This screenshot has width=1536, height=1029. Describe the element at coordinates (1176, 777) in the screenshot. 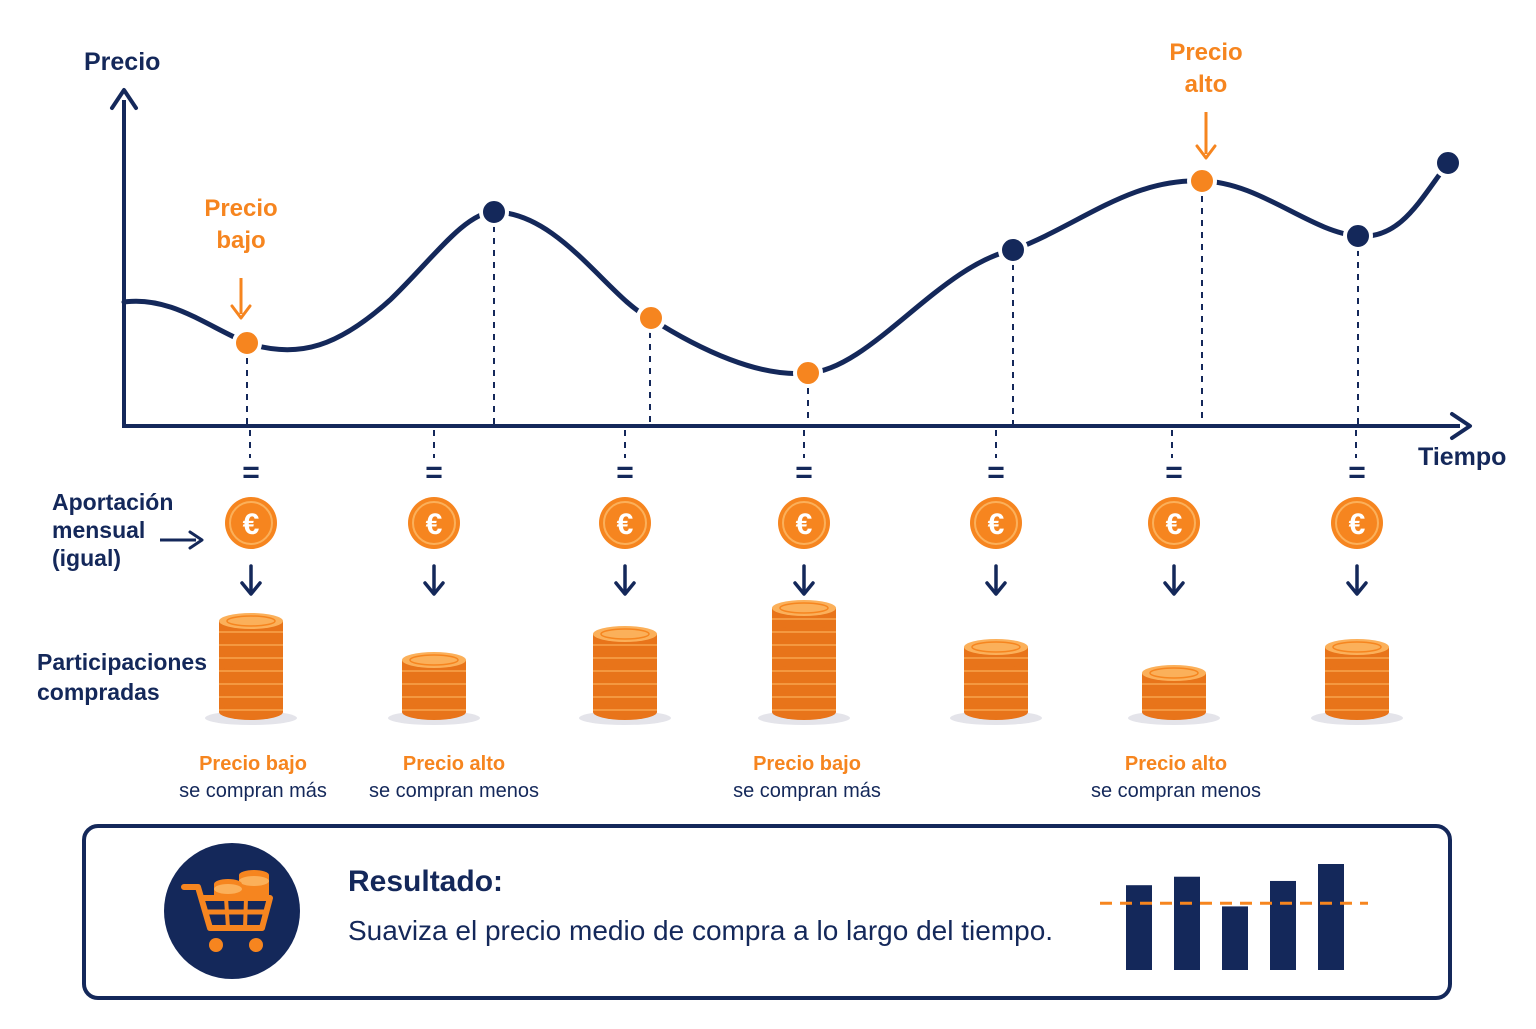

I see `caption-4: Precio alto se compran menos` at that location.